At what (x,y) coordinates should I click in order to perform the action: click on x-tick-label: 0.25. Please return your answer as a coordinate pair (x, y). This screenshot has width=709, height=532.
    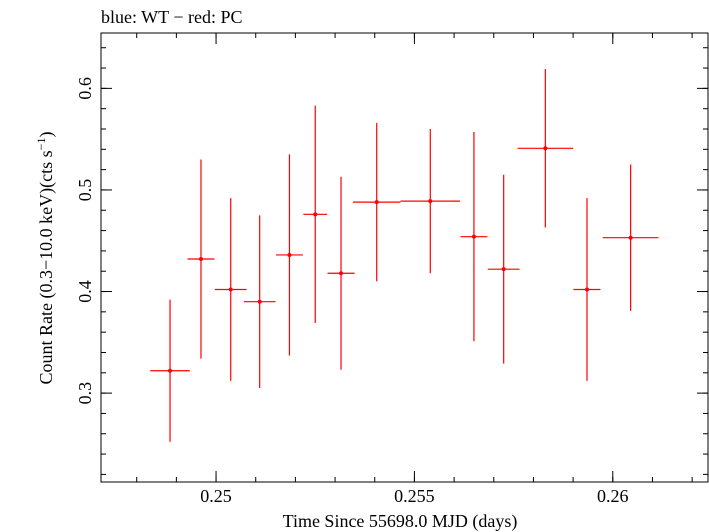
    Looking at the image, I should click on (216, 496).